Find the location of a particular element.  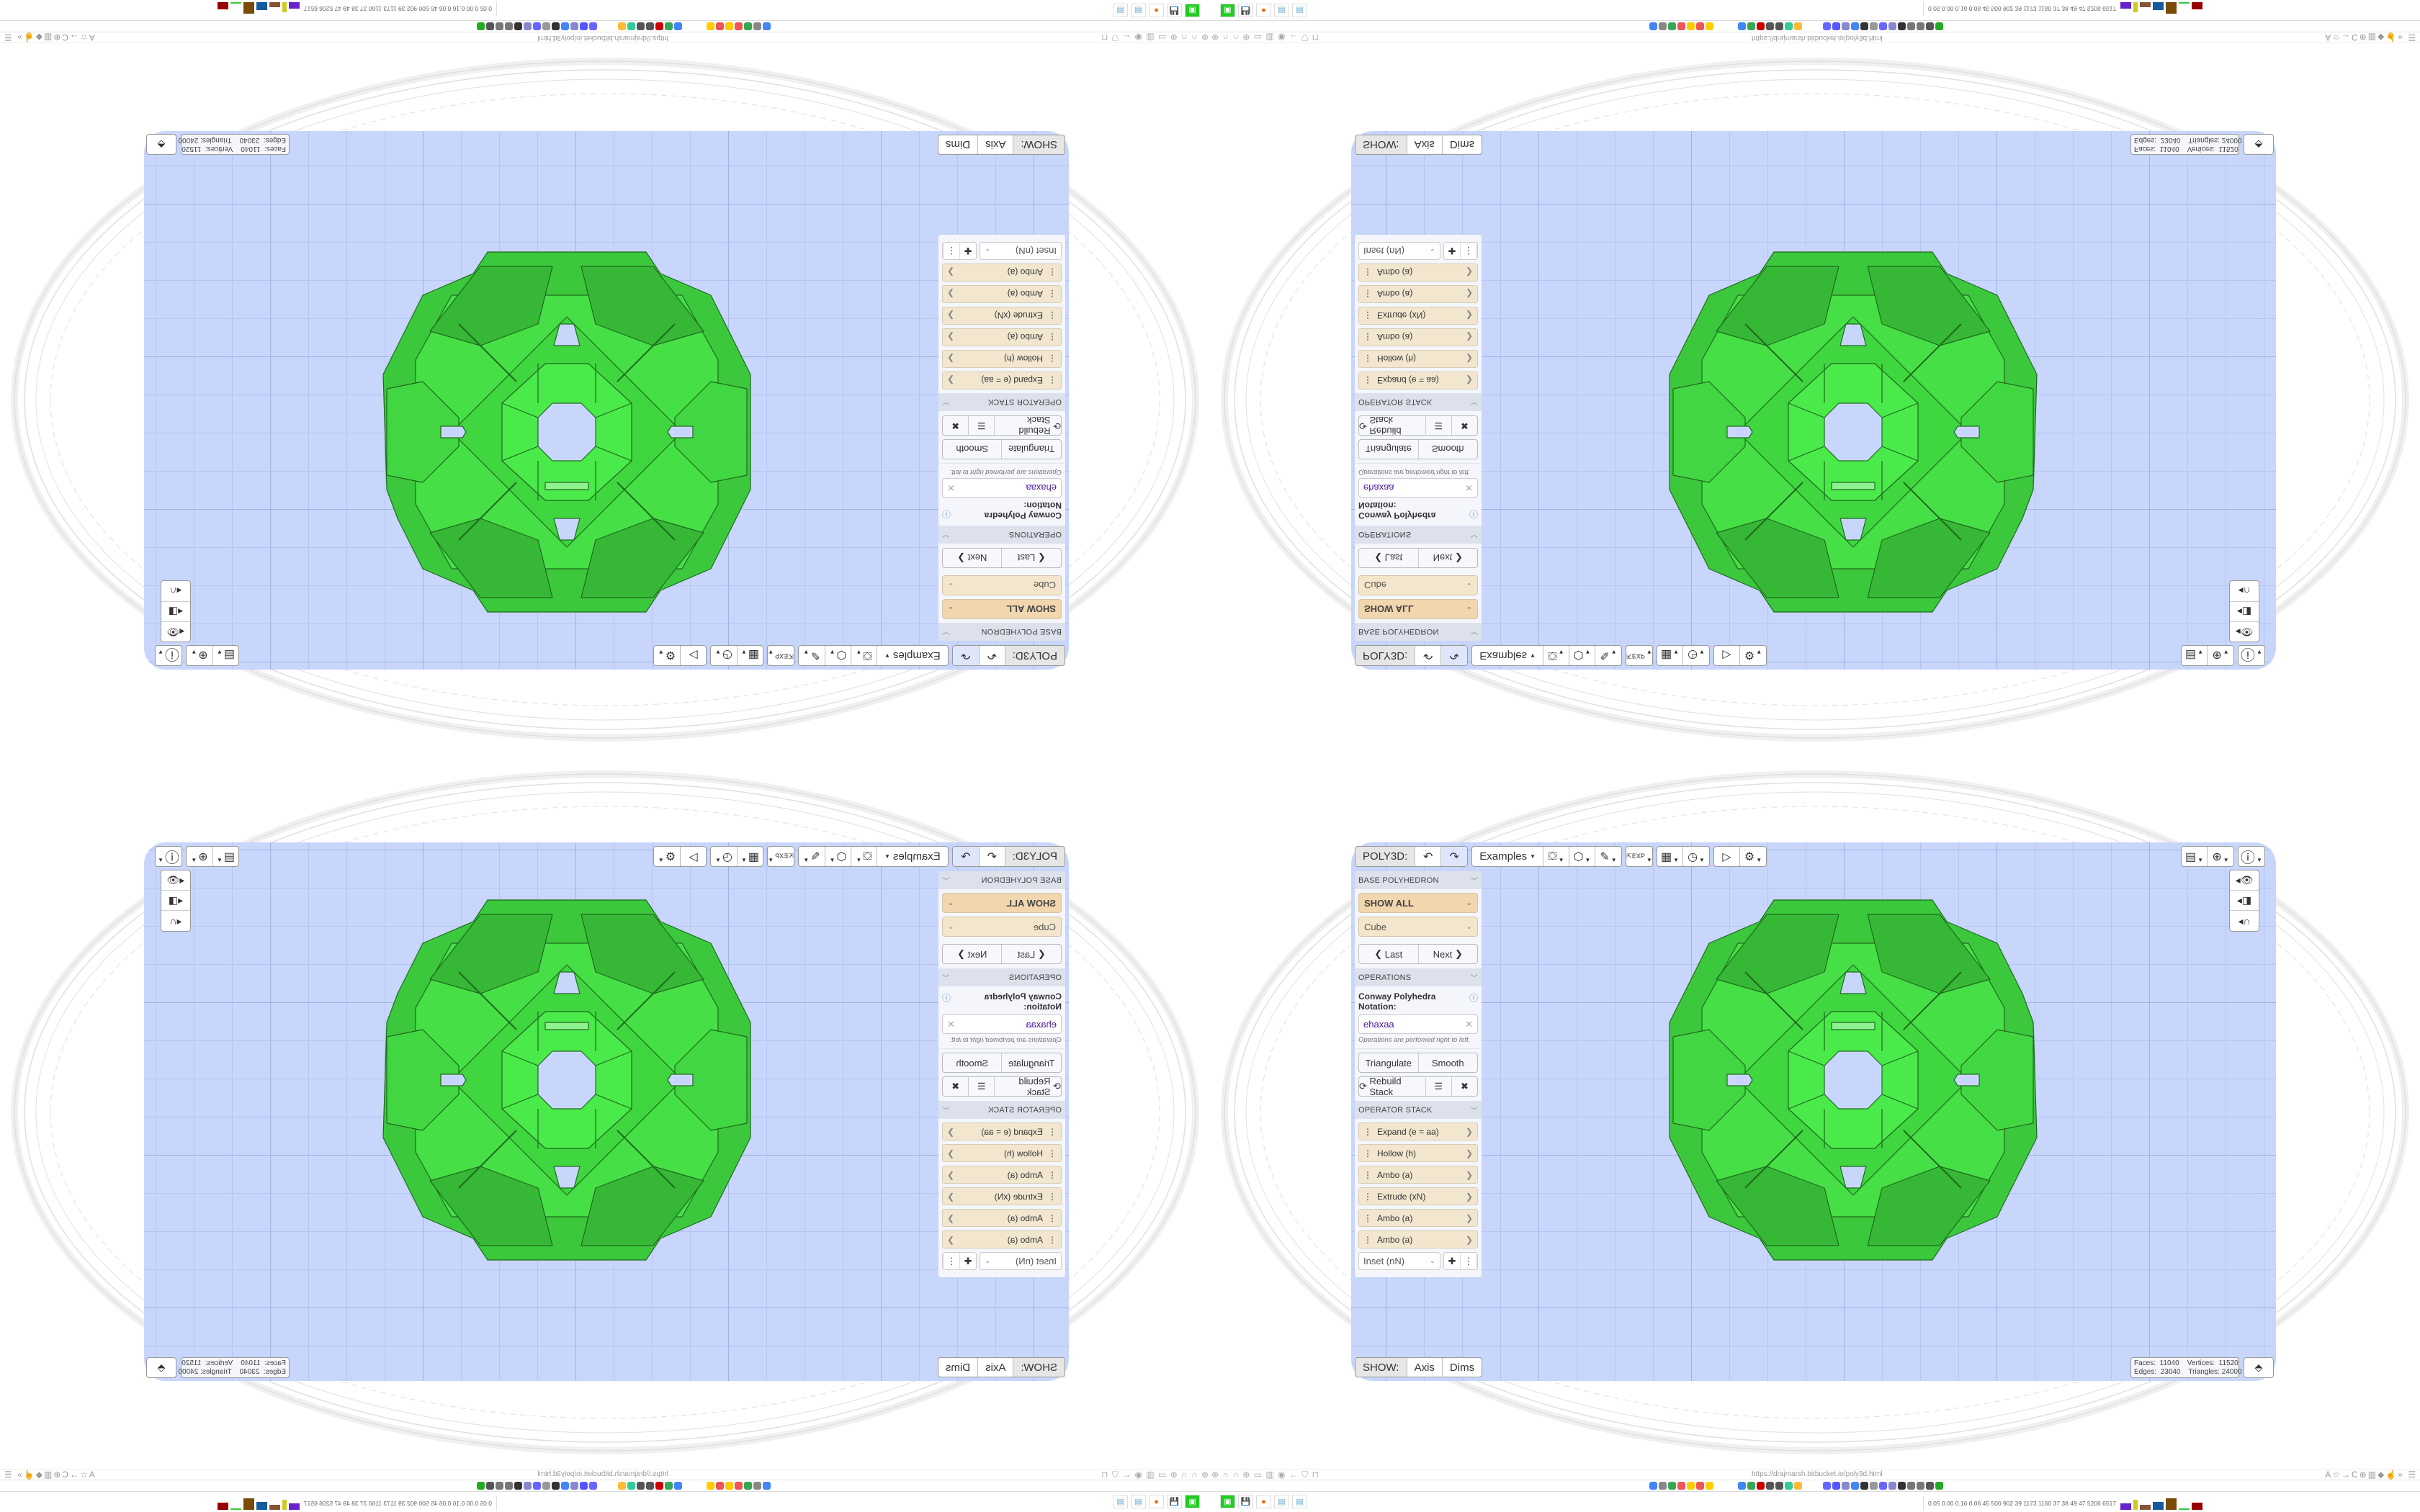

info-icon: ⓘ ▼ is located at coordinates (168, 654).